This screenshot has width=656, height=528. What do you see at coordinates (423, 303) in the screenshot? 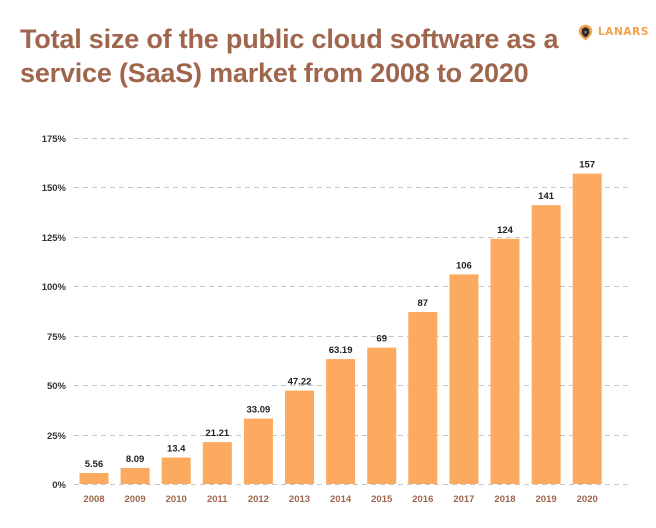
I see `data-label: 87` at bounding box center [423, 303].